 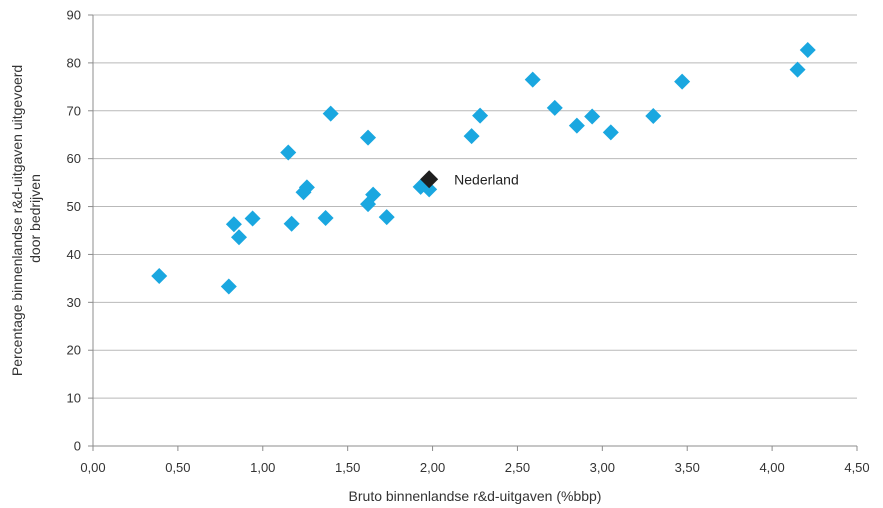 What do you see at coordinates (475, 496) in the screenshot?
I see `x-axis-label: Bruto binnenlandse r&d-uitgaven (%bbp)` at bounding box center [475, 496].